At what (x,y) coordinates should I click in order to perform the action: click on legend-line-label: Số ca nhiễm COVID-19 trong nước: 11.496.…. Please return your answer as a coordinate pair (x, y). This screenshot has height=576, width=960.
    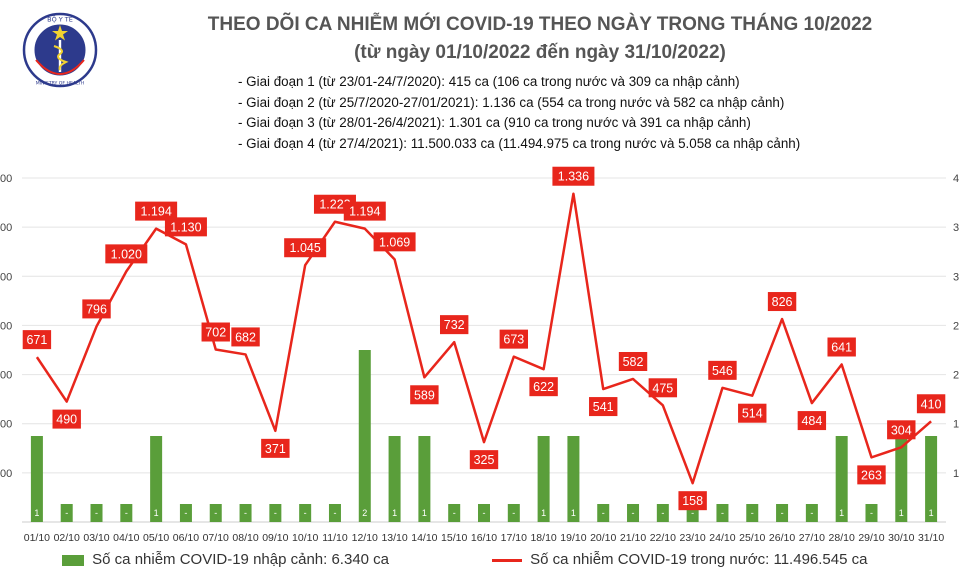
    Looking at the image, I should click on (699, 559).